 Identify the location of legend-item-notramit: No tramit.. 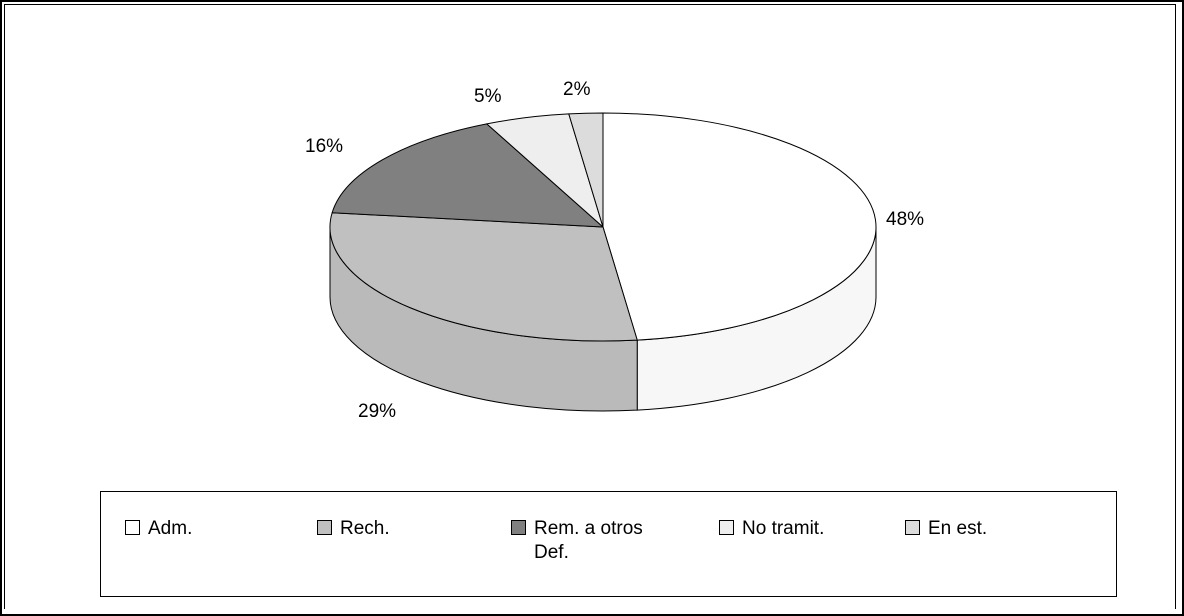
(771, 529).